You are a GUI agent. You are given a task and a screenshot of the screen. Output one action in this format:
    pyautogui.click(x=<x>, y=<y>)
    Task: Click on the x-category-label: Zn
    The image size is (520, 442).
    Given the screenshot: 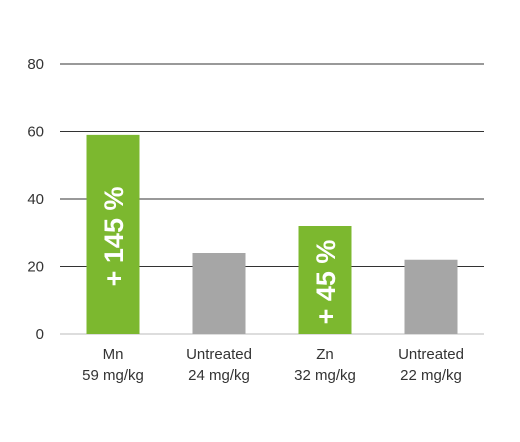 What is the action you would take?
    pyautogui.click(x=325, y=354)
    